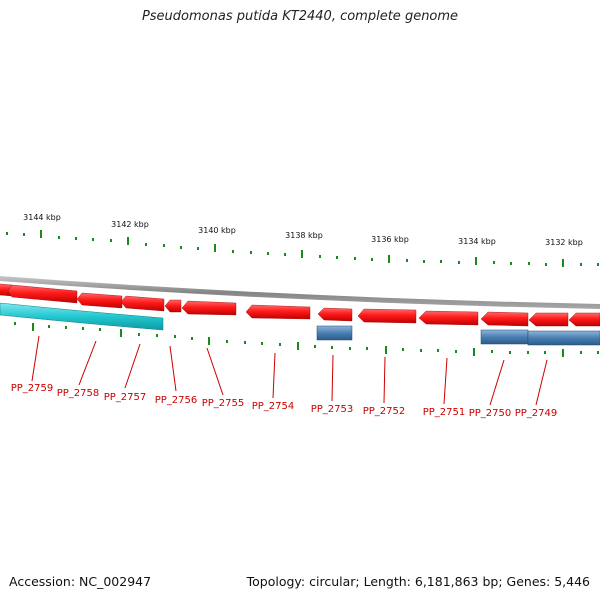 The height and width of the screenshot is (600, 600). Describe the element at coordinates (80, 581) in the screenshot. I see `accession-text: Accession: NC_002947` at that location.